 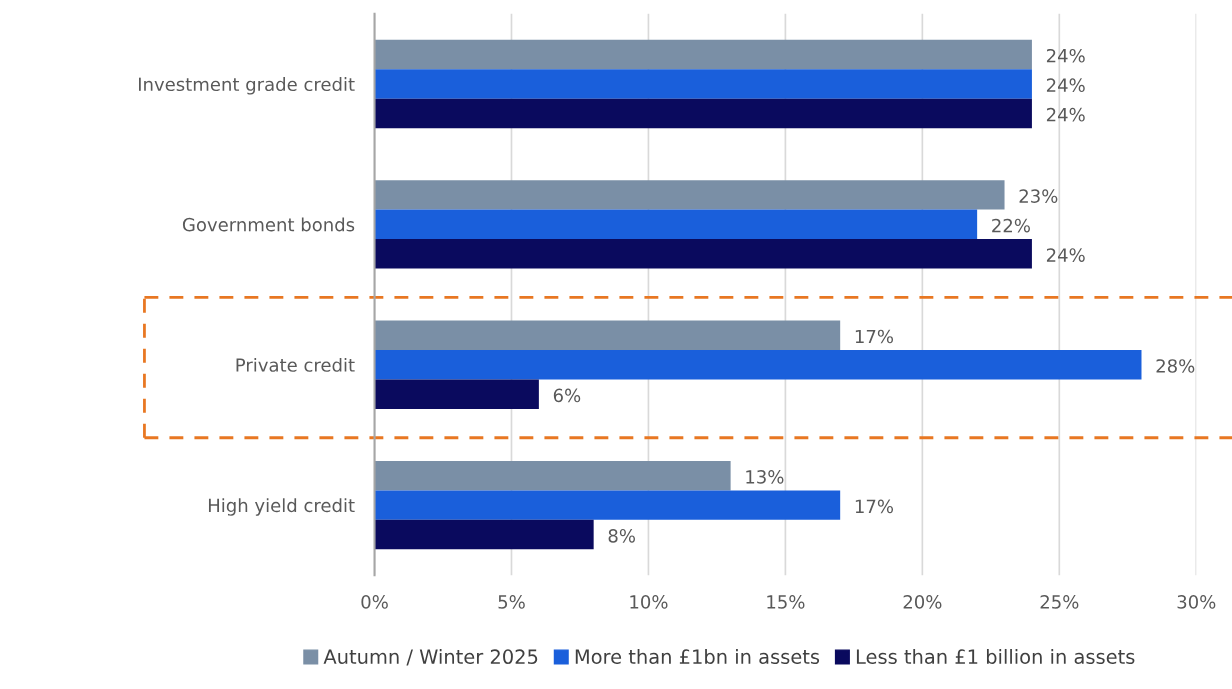 I want to click on data-label: 8%, so click(x=621, y=535).